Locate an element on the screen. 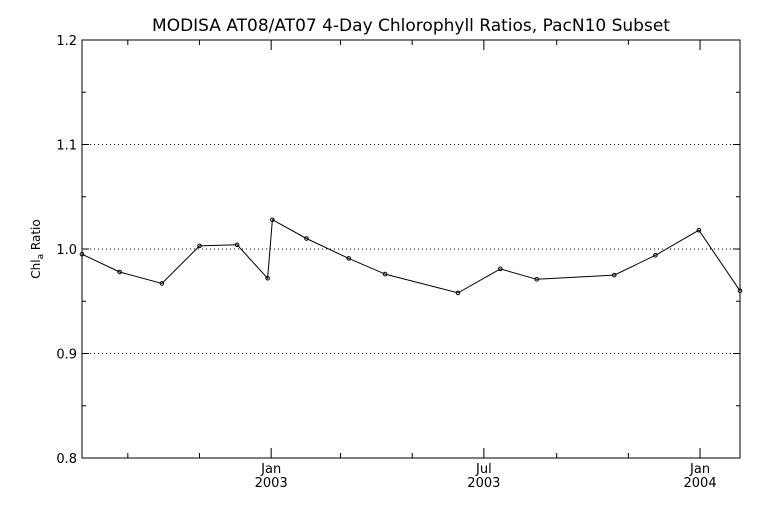 This screenshot has height=517, width=768. x-tick-label-year: 2004 is located at coordinates (700, 483).